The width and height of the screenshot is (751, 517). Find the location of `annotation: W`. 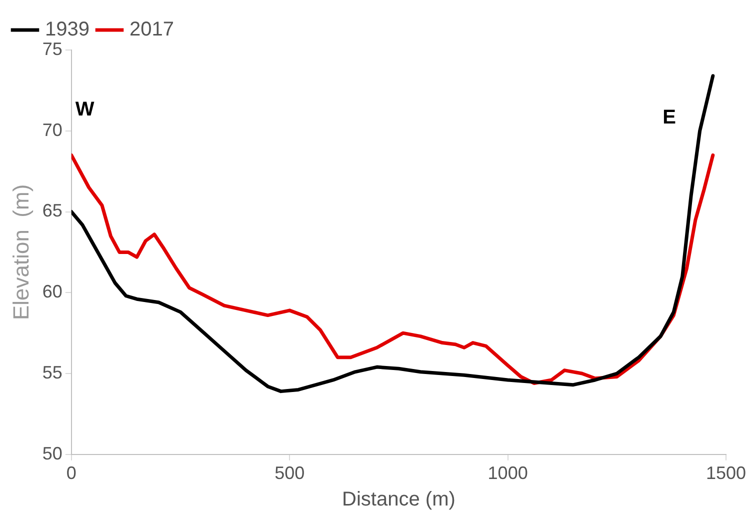

annotation: W is located at coordinates (84, 109).